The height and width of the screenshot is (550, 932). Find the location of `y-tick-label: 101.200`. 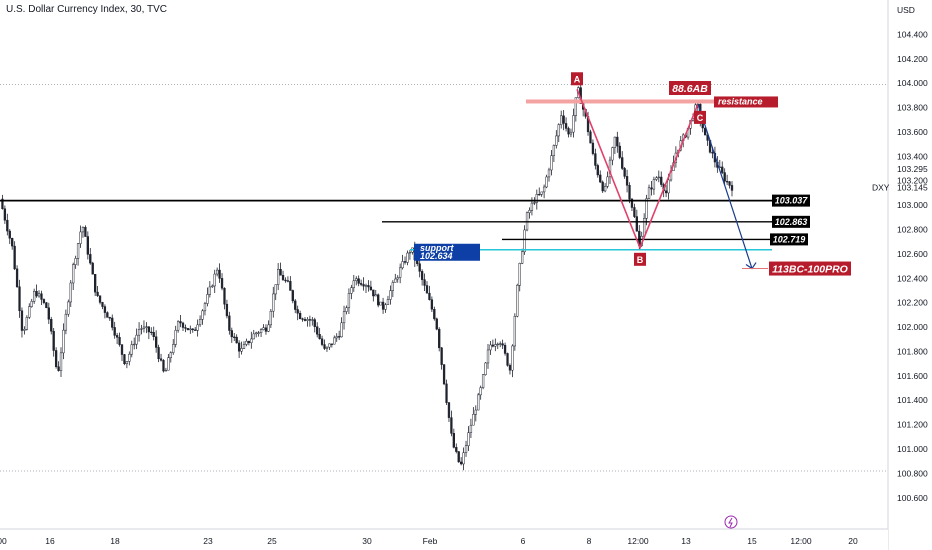

y-tick-label: 101.200 is located at coordinates (912, 425).